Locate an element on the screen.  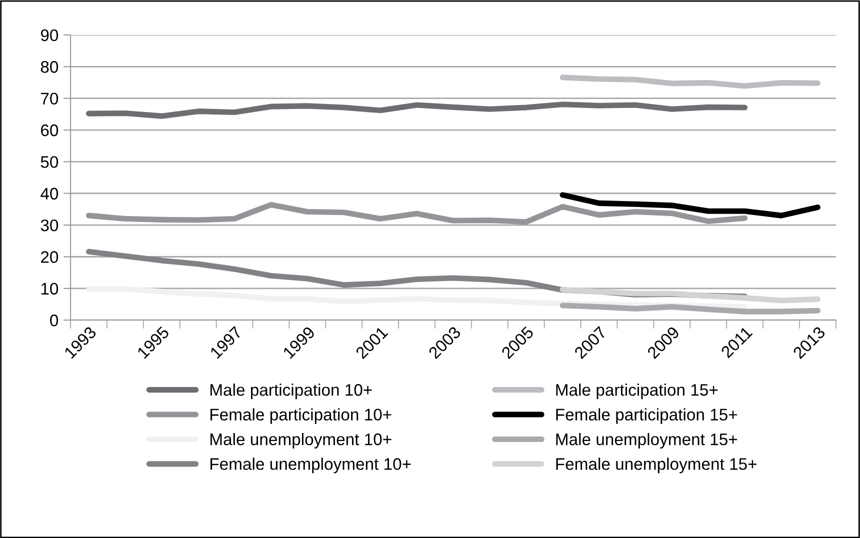
legend-label: Male unemployment 15+ is located at coordinates (647, 440).